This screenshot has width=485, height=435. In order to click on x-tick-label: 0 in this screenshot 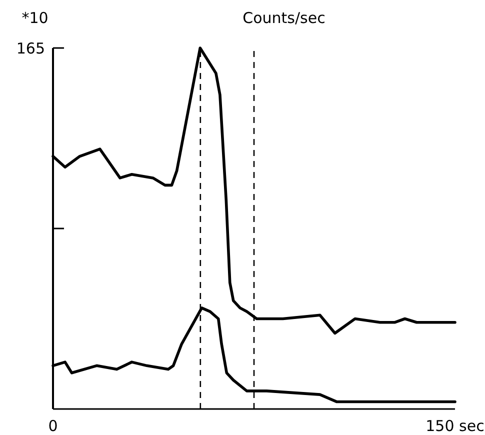, I will do `click(53, 426)`.